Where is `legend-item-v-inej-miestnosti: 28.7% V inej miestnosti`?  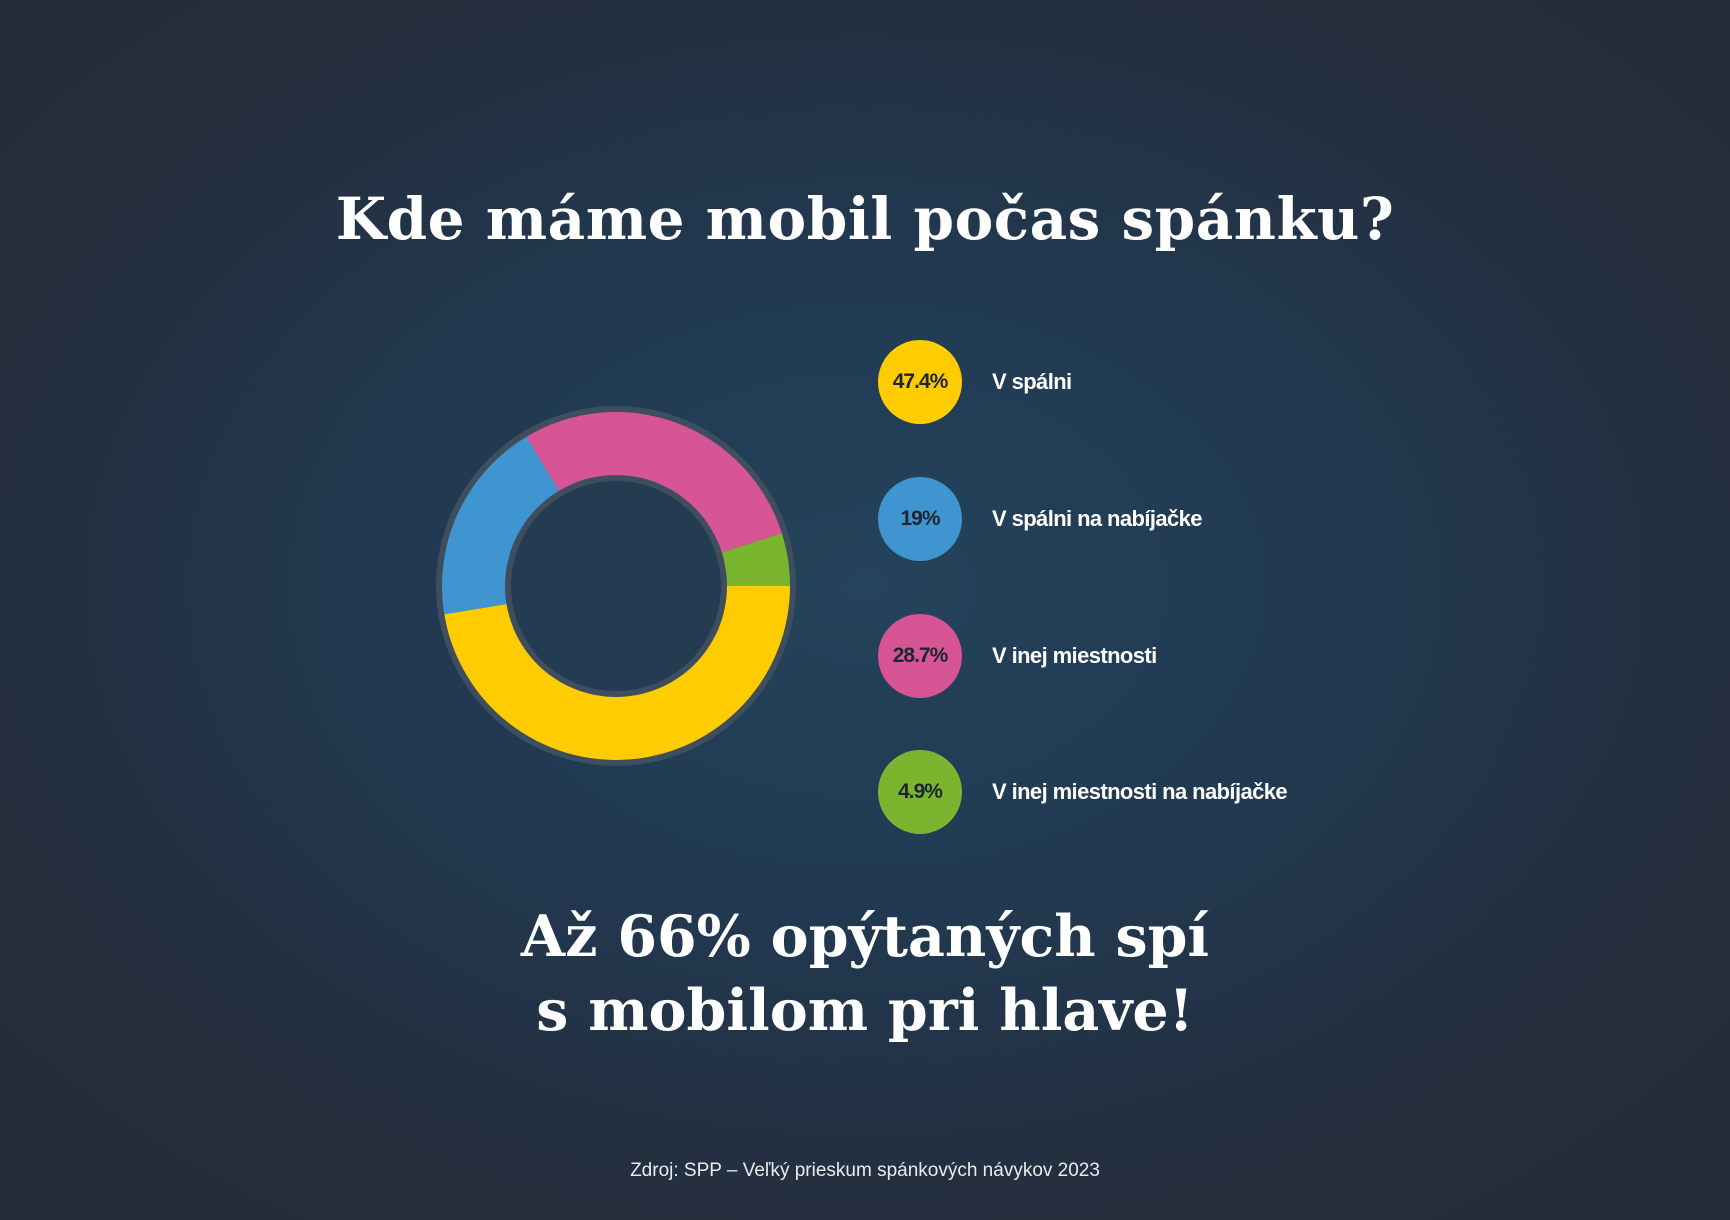 legend-item-v-inej-miestnosti: 28.7% V inej miestnosti is located at coordinates (1128, 656).